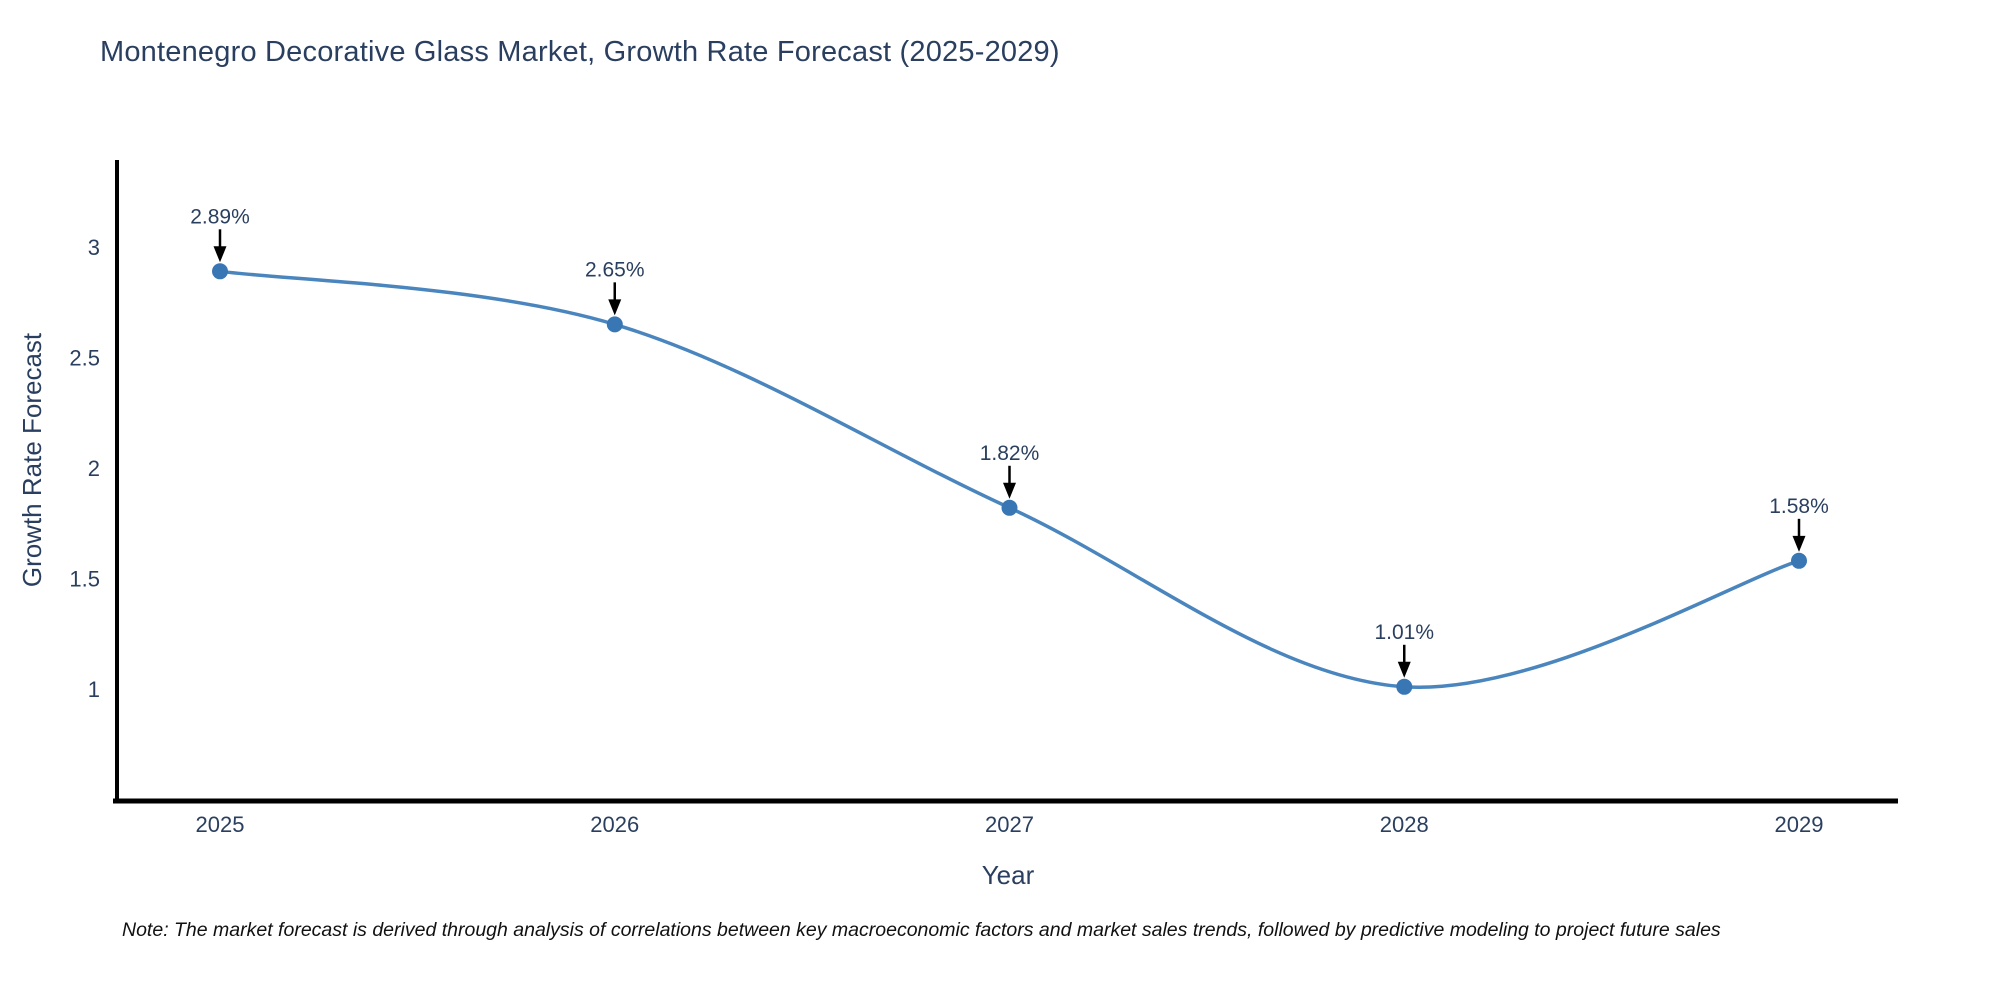 This screenshot has height=1000, width=2000. What do you see at coordinates (1404, 824) in the screenshot?
I see `x-tick-label: 2028` at bounding box center [1404, 824].